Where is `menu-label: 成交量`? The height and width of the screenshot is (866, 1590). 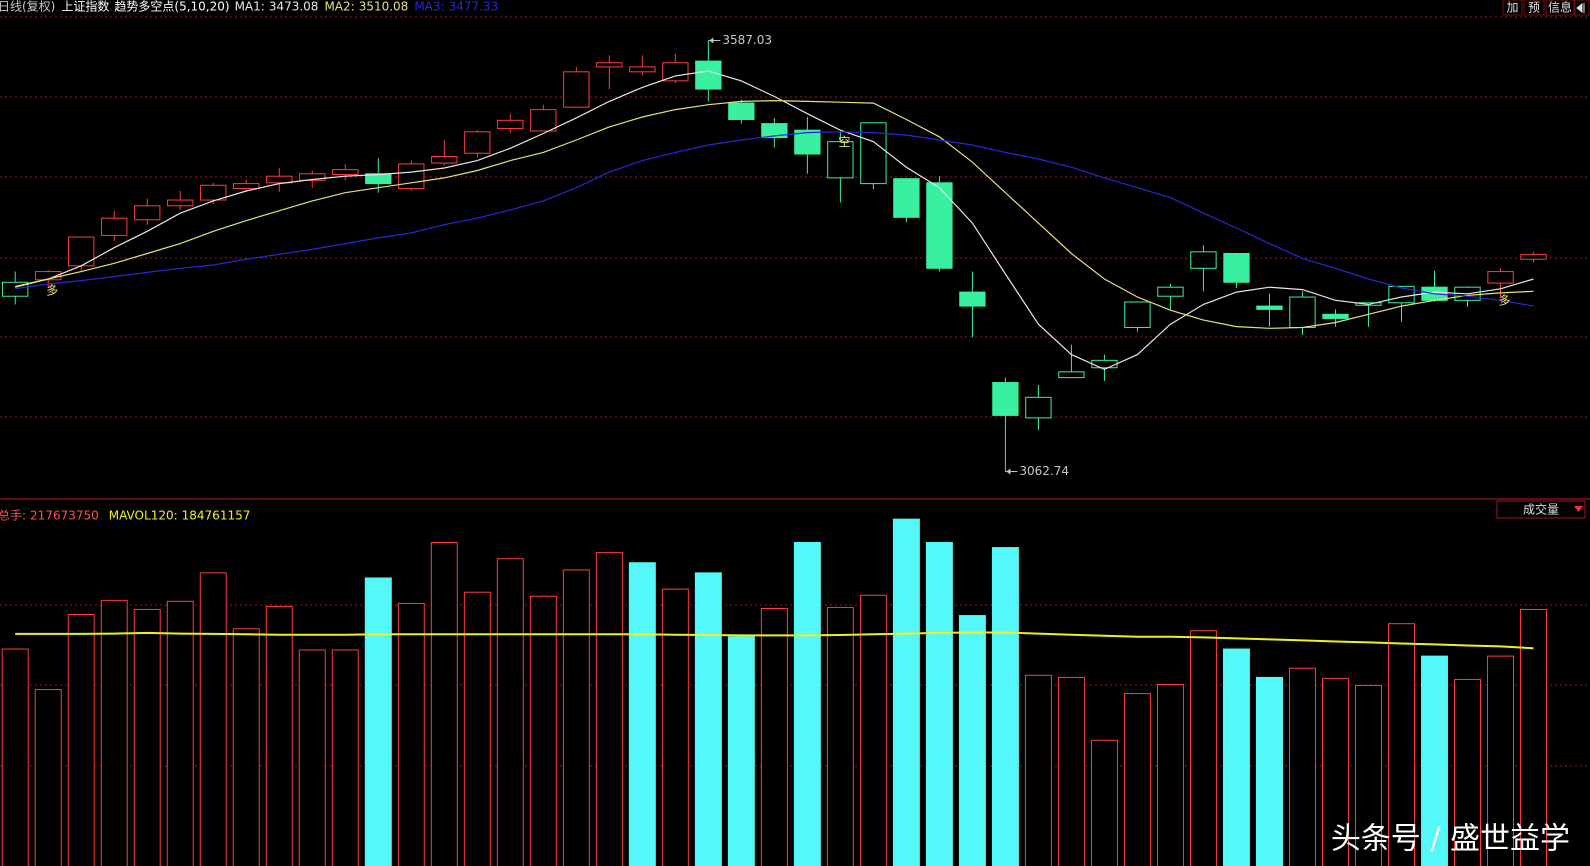 menu-label: 成交量 is located at coordinates (1541, 509).